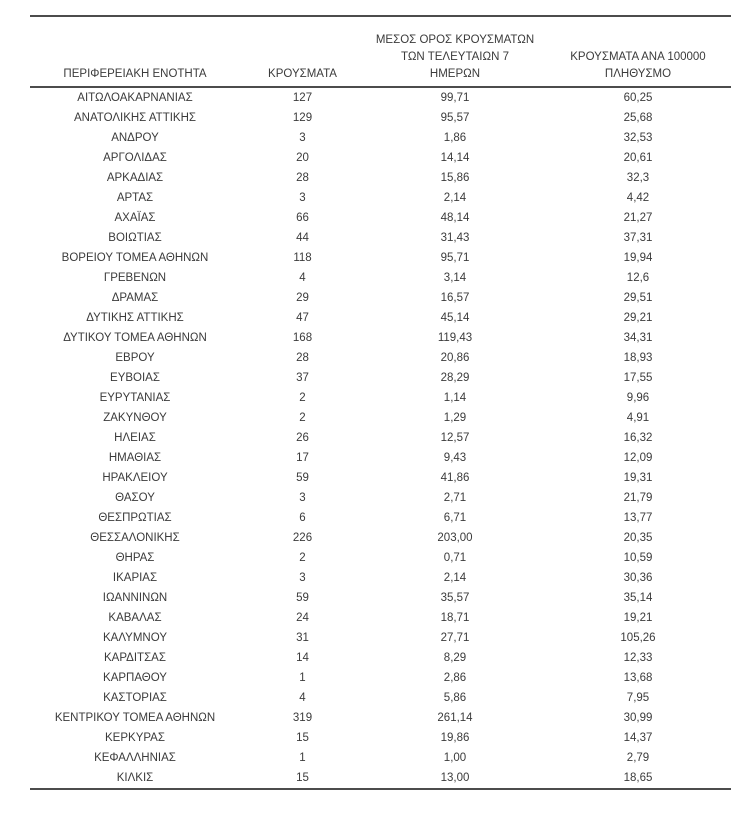 This screenshot has height=822, width=734. Describe the element at coordinates (135, 638) in the screenshot. I see `cell-name: ΚΑΛΥΜΝΟΥ` at that location.